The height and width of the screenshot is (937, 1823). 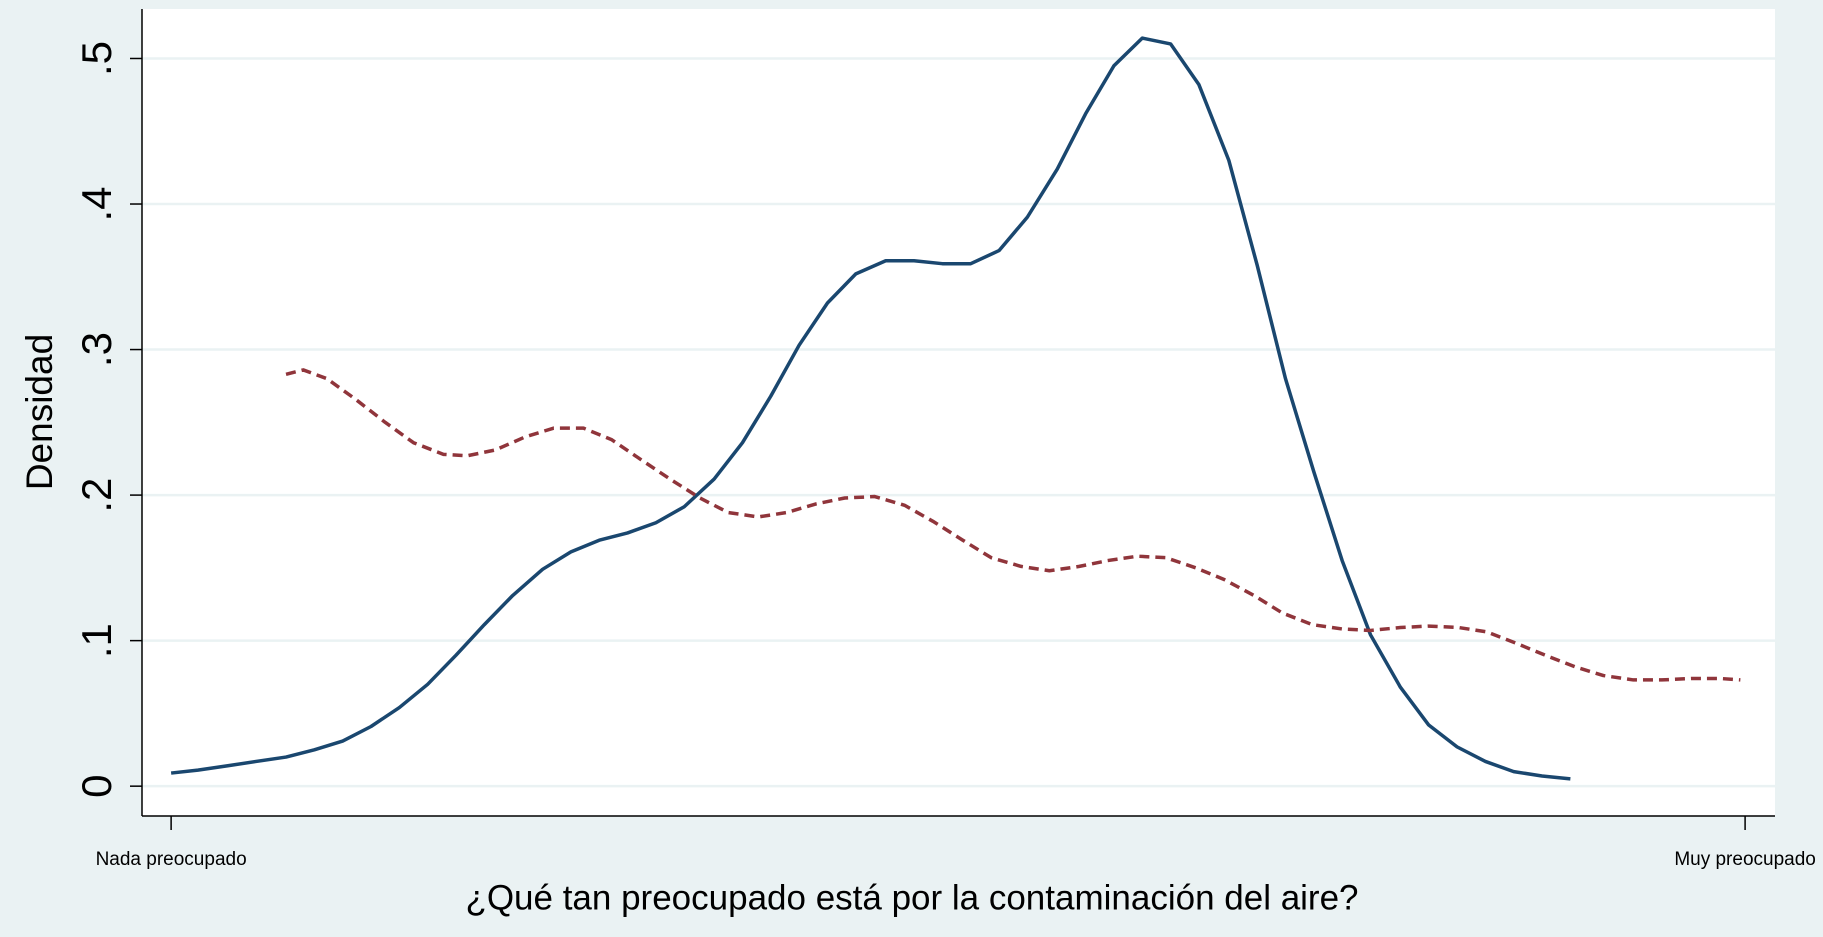 I want to click on x-tick-label: Muy preocupado, so click(x=1745, y=859).